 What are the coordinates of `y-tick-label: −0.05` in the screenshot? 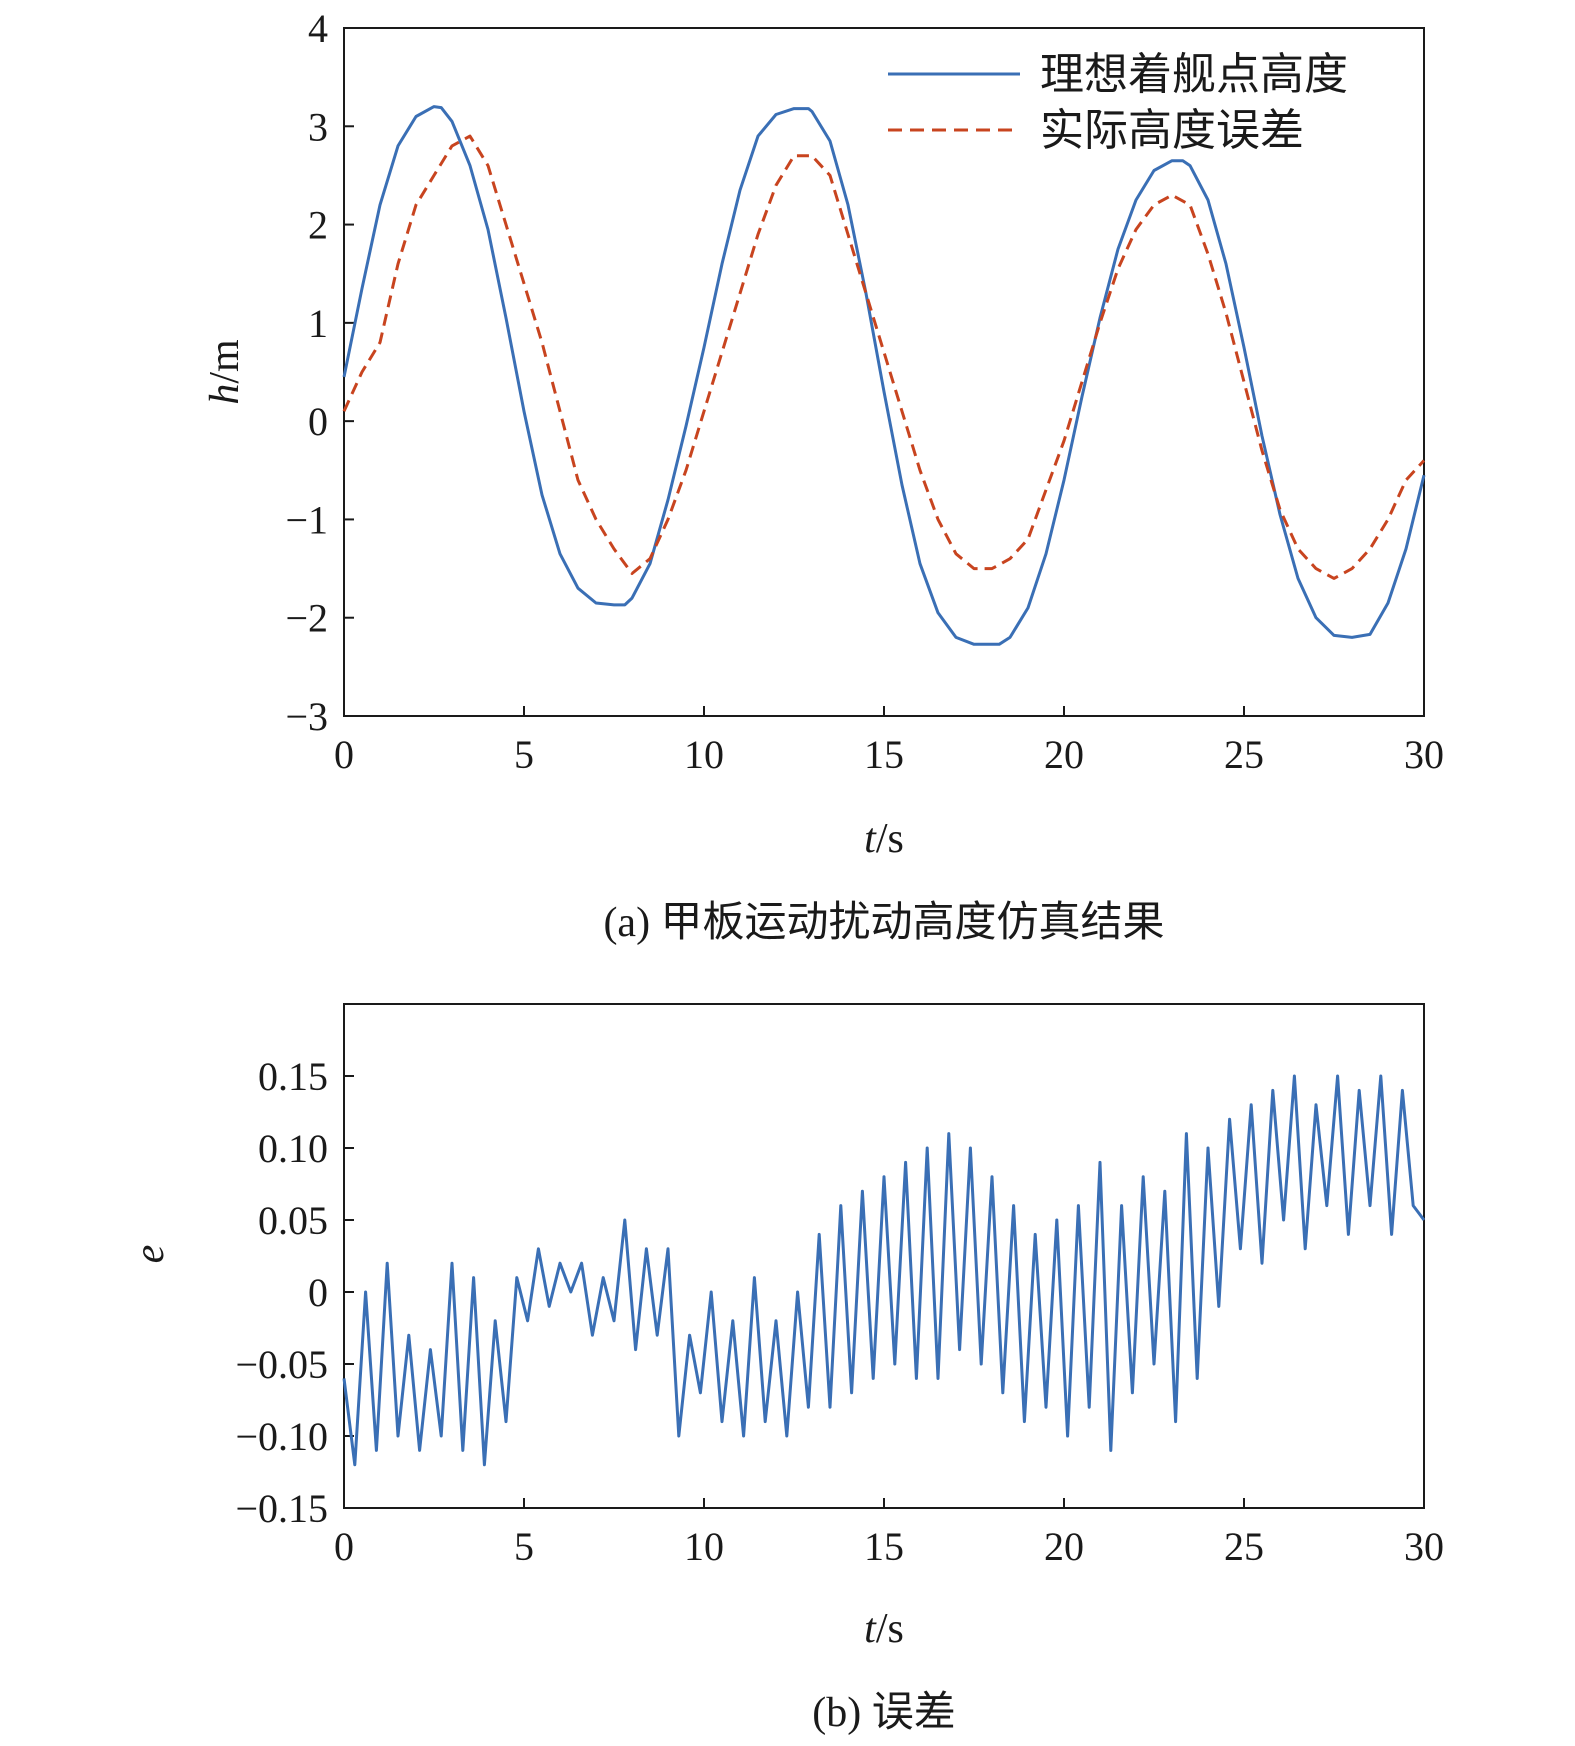 It's located at (281, 1364).